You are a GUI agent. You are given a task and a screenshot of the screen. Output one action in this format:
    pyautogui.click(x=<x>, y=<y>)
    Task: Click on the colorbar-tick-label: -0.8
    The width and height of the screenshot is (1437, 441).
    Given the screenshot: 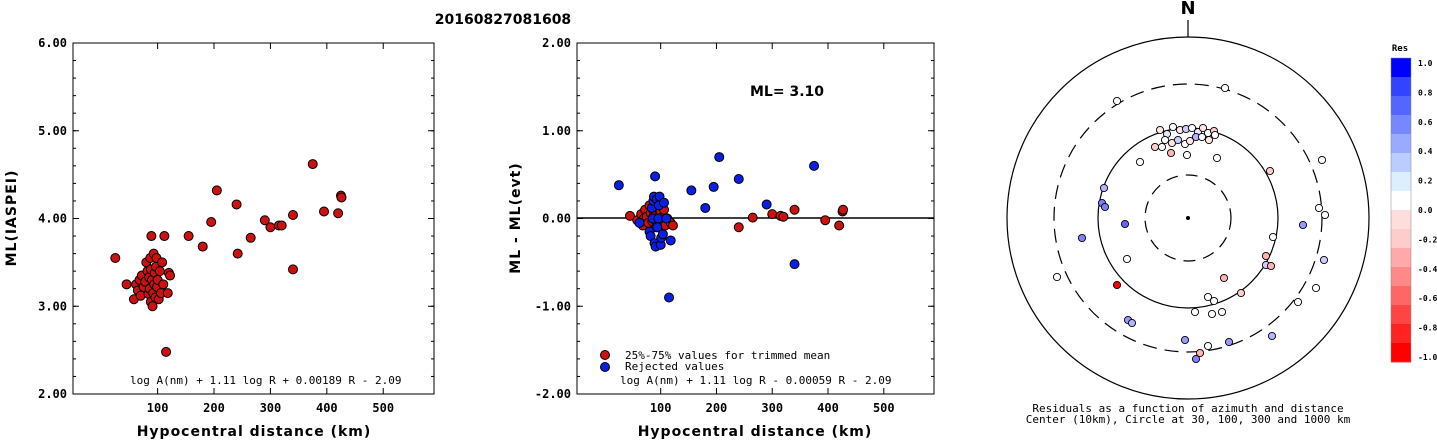 What is the action you would take?
    pyautogui.click(x=1427, y=328)
    